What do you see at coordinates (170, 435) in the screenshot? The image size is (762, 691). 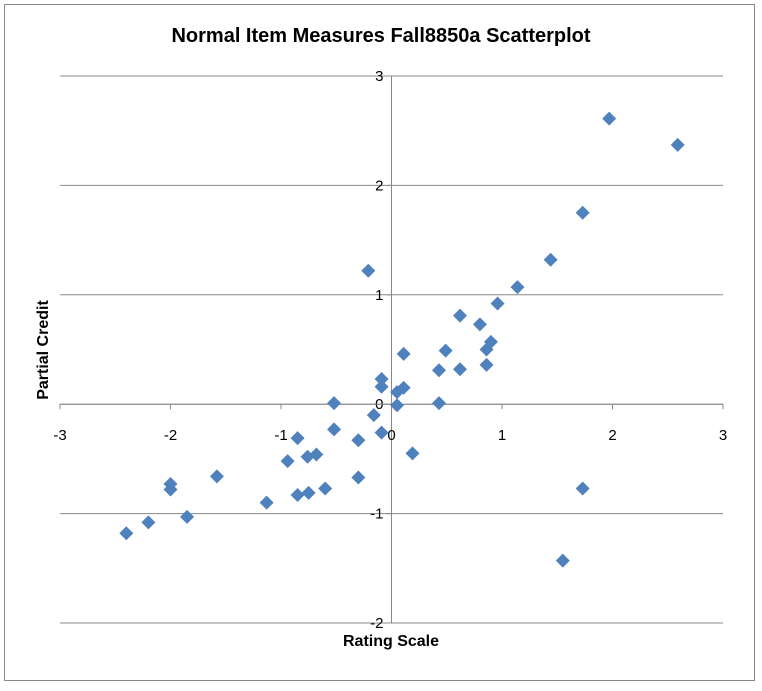 I see `x-tick-label: -2` at bounding box center [170, 435].